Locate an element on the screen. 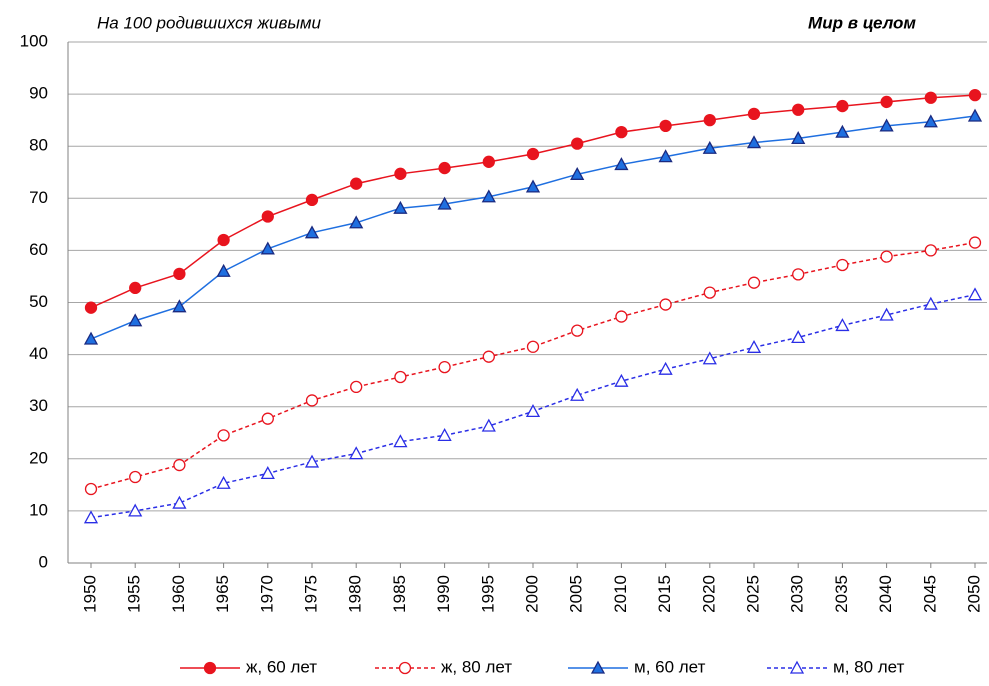 Image resolution: width=989 pixels, height=686 pixels. x-tick-label: 2045 is located at coordinates (929, 594).